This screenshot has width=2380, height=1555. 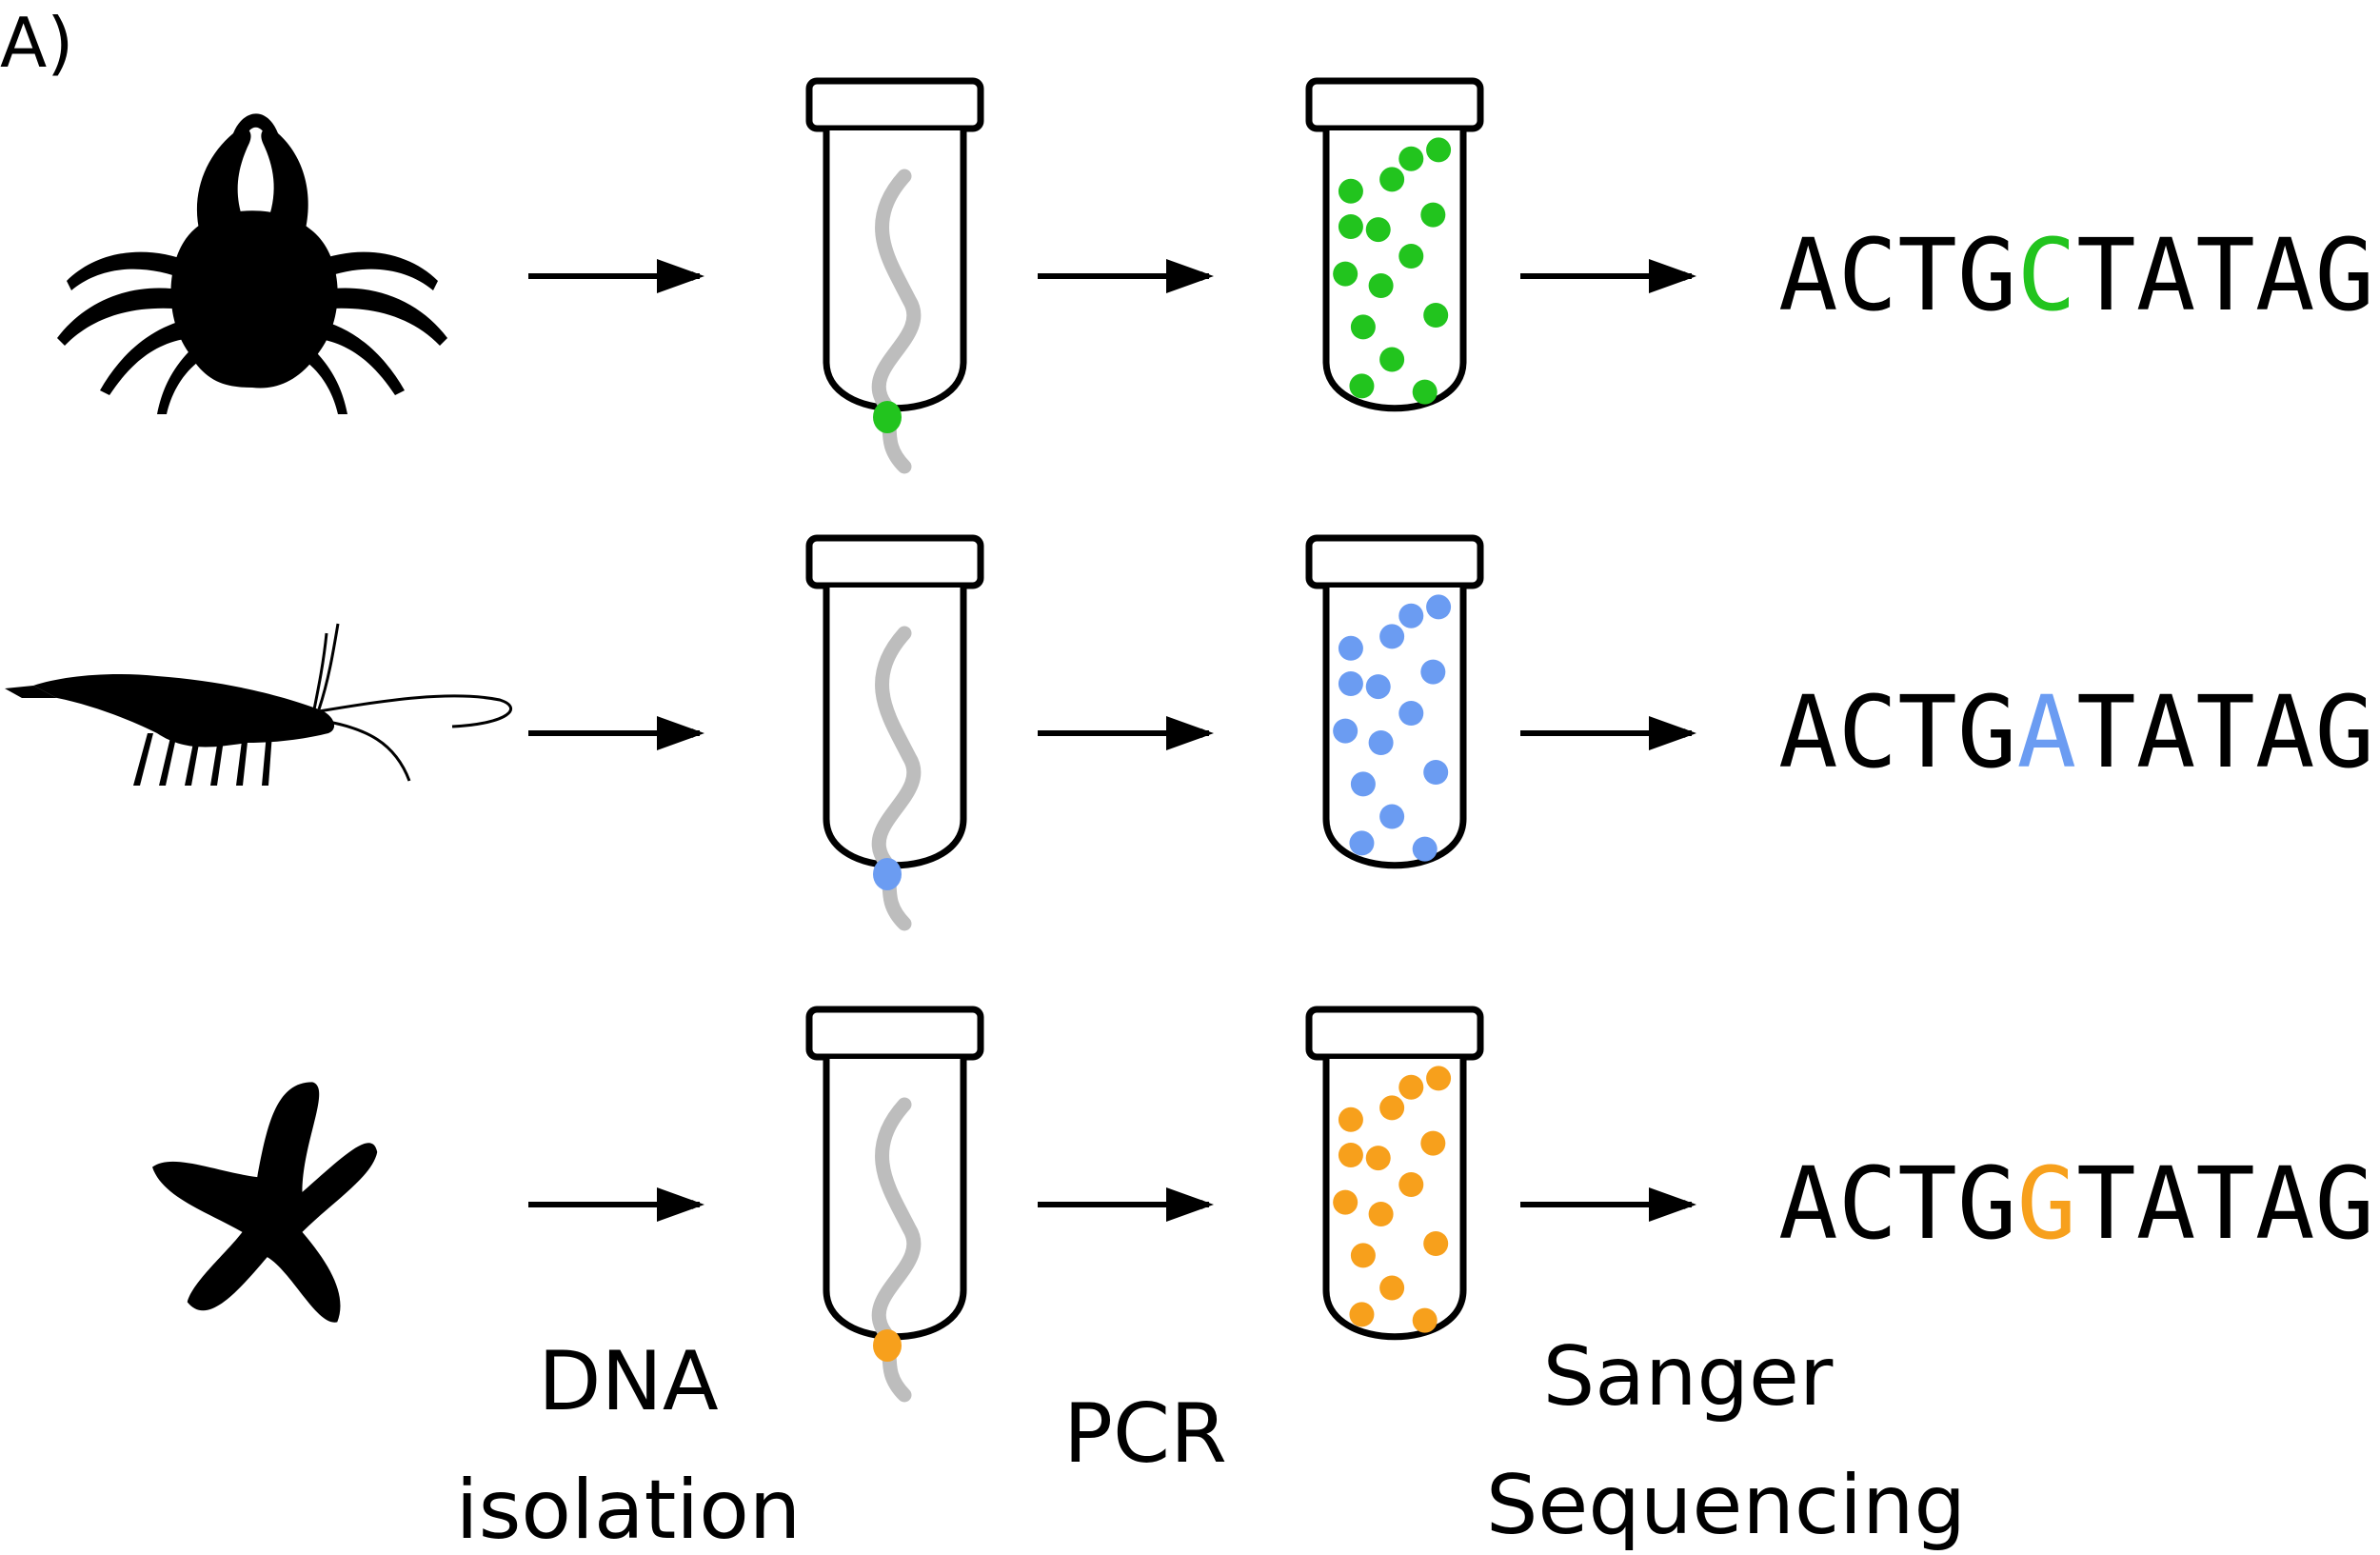 I want to click on dna-isolation-line1: DNA, so click(x=628, y=1382).